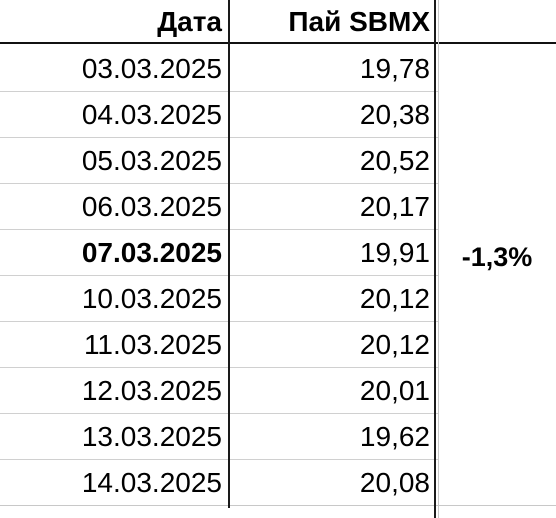 The width and height of the screenshot is (556, 518). Describe the element at coordinates (394, 436) in the screenshot. I see `cell-value-9: 19,62` at that location.